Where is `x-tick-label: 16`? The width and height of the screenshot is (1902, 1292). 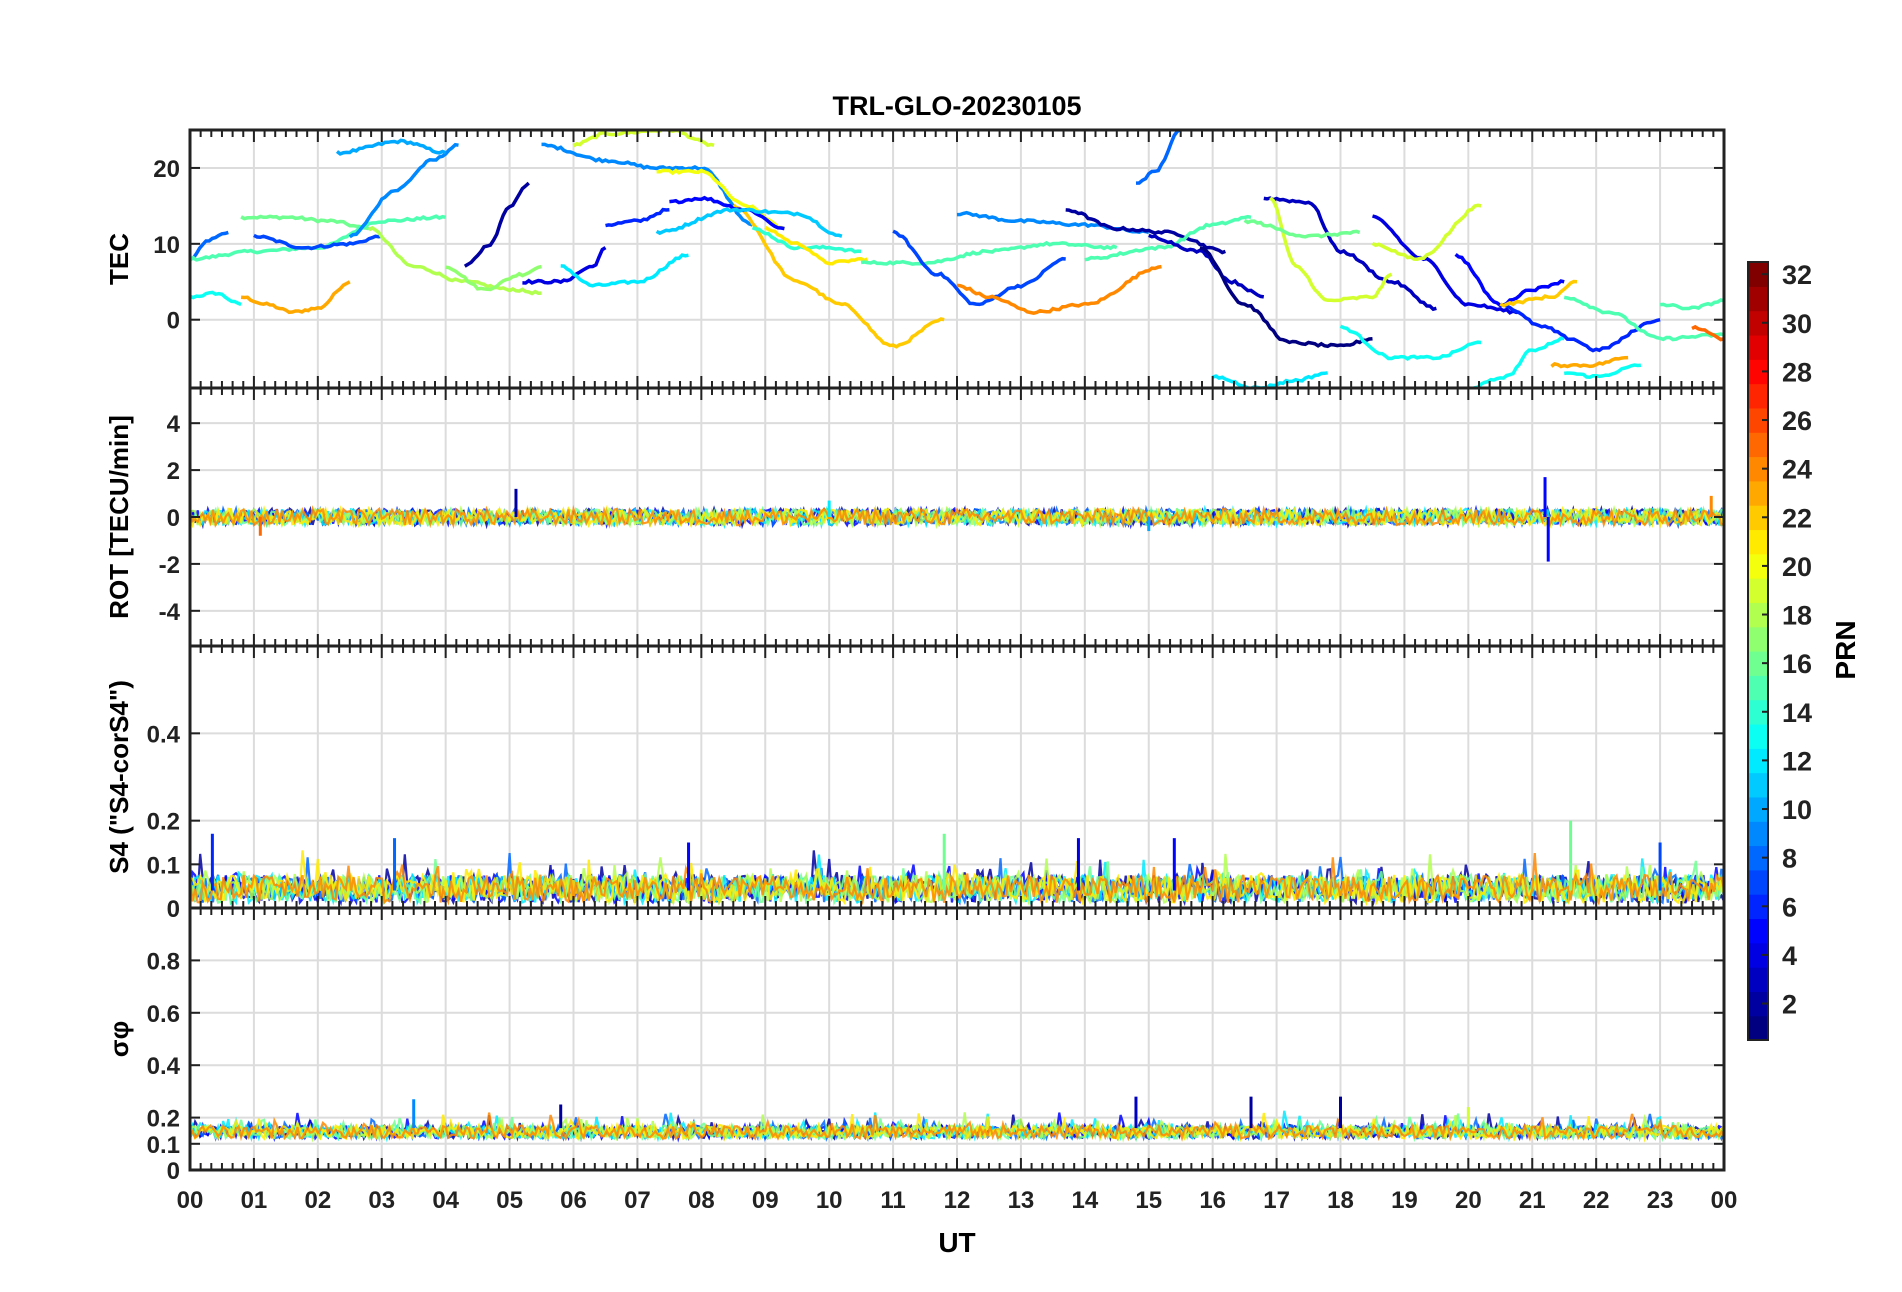 x-tick-label: 16 is located at coordinates (1212, 1200).